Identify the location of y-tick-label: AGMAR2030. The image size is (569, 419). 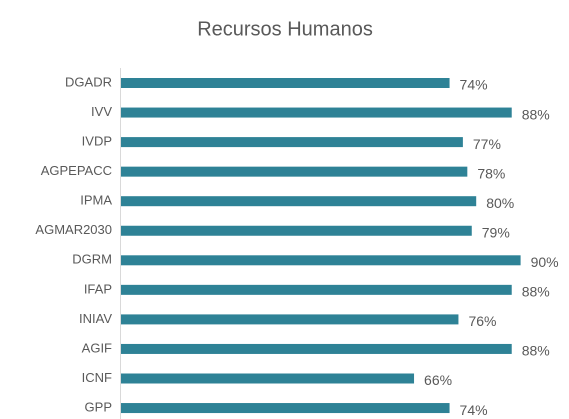
(73, 229).